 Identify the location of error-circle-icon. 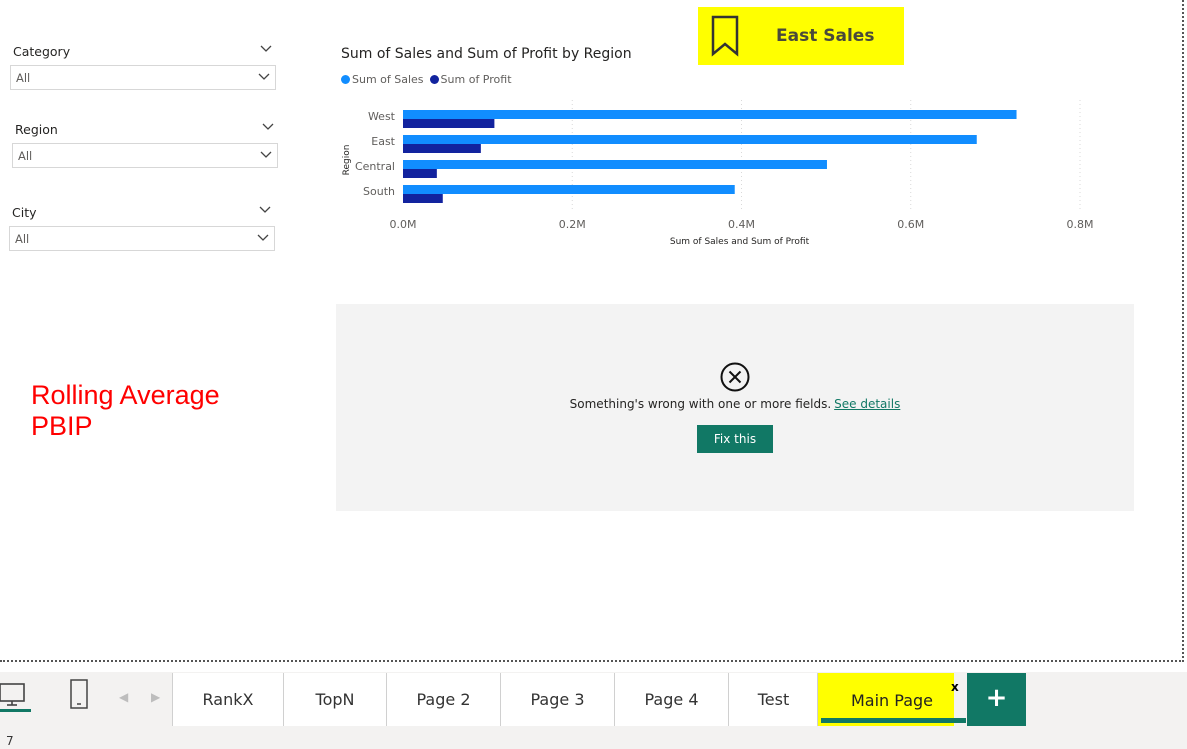
(735, 377).